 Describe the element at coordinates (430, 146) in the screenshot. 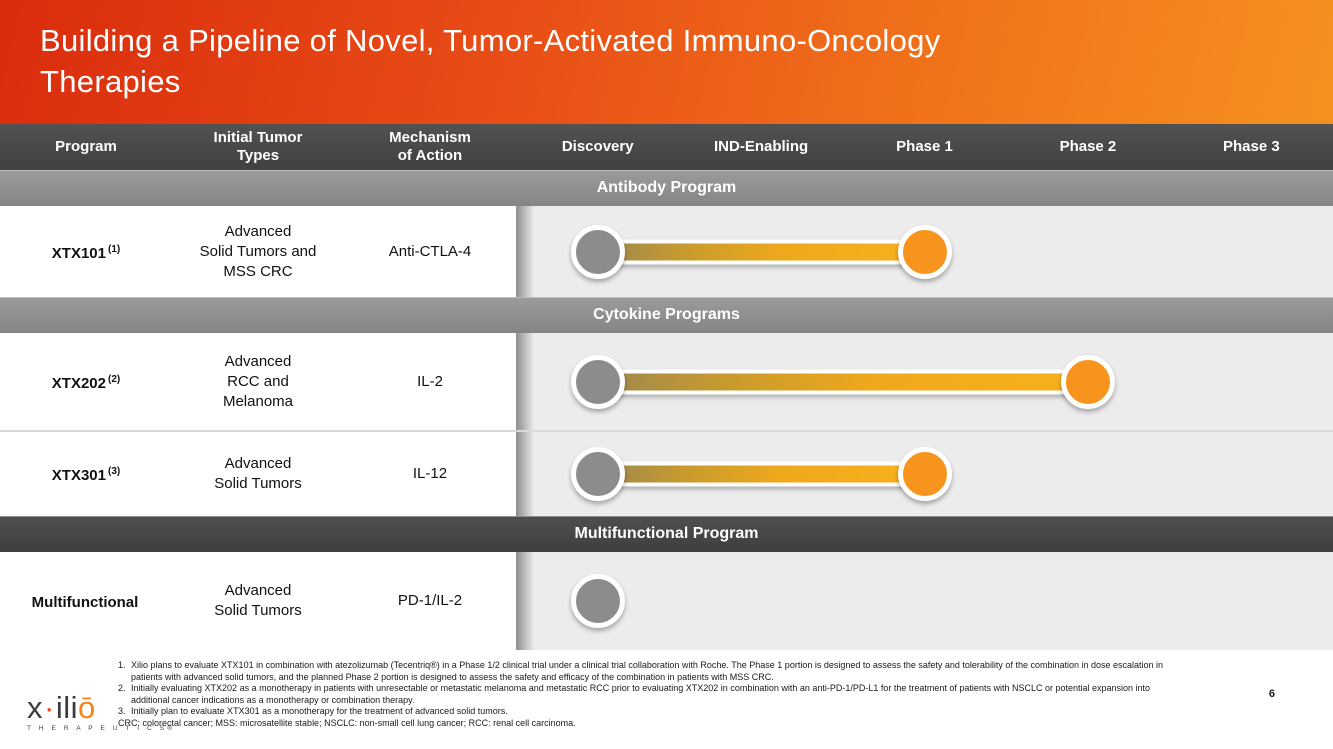

I see `column-header-mechanism: Mechanism of Action` at that location.